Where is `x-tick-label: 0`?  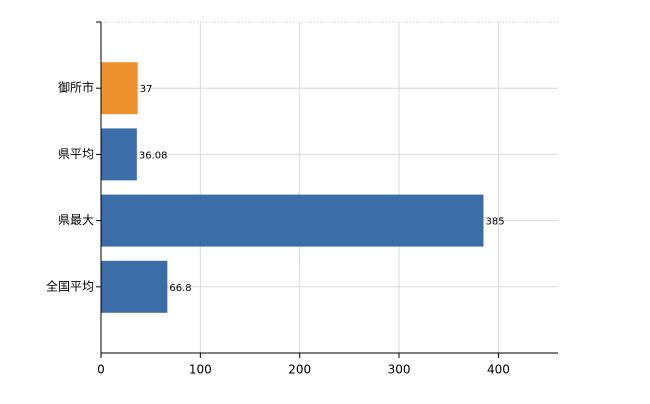
x-tick-label: 0 is located at coordinates (101, 370).